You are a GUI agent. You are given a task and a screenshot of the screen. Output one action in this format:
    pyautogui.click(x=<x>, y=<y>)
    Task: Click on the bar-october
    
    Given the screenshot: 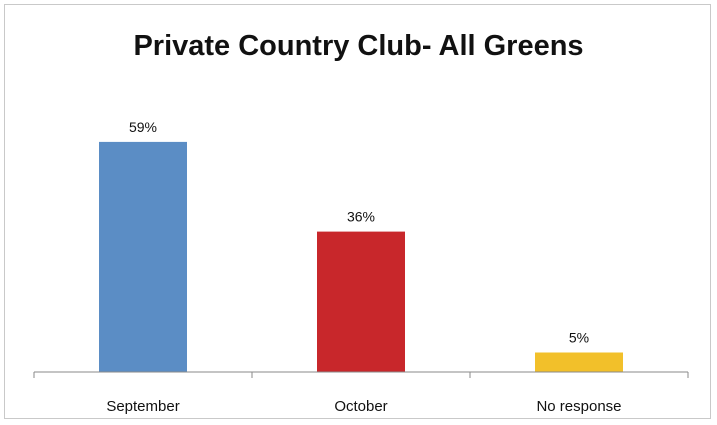 What is the action you would take?
    pyautogui.click(x=361, y=301)
    